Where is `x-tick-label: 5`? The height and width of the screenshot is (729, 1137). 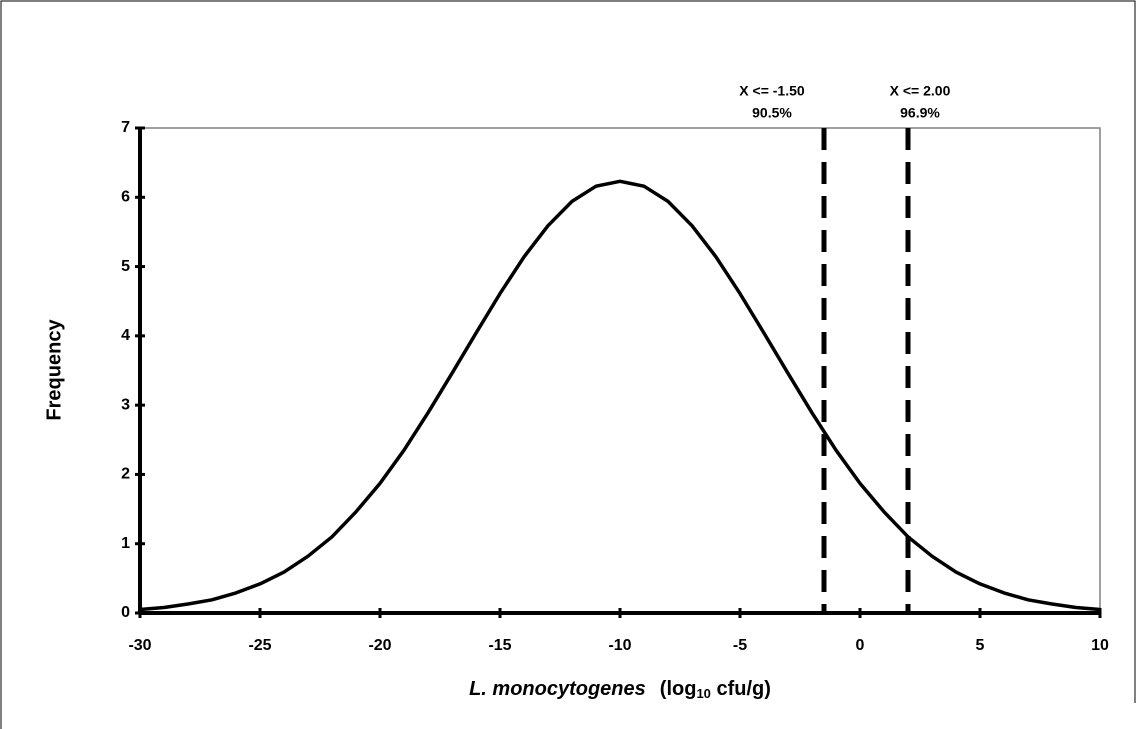
x-tick-label: 5 is located at coordinates (980, 645).